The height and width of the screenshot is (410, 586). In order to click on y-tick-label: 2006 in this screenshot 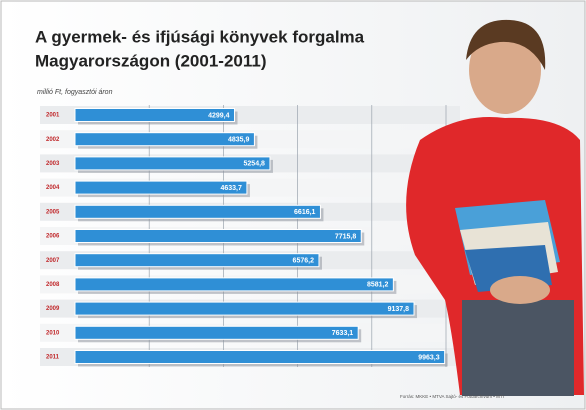, I will do `click(53, 237)`.